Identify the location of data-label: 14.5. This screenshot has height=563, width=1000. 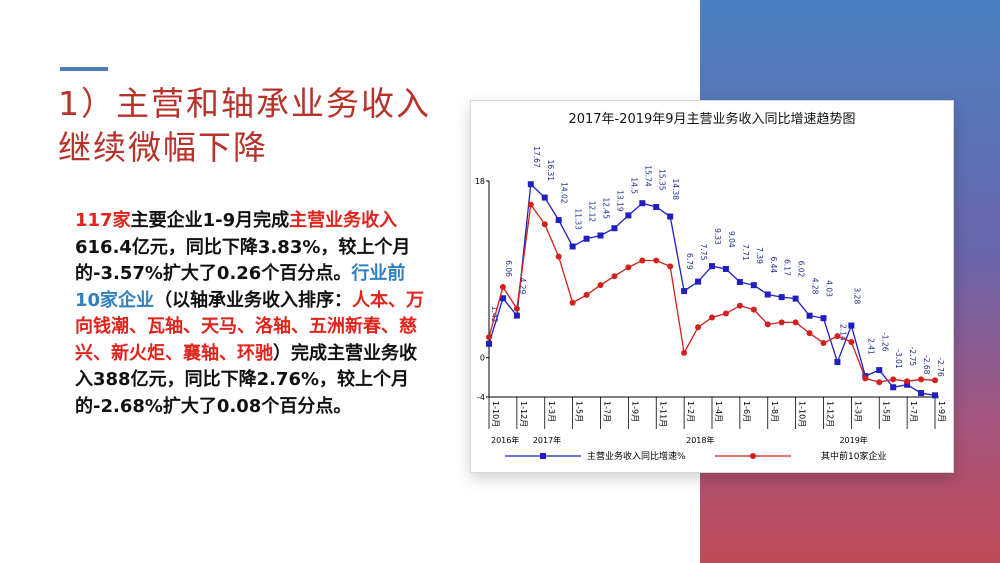
(633, 185).